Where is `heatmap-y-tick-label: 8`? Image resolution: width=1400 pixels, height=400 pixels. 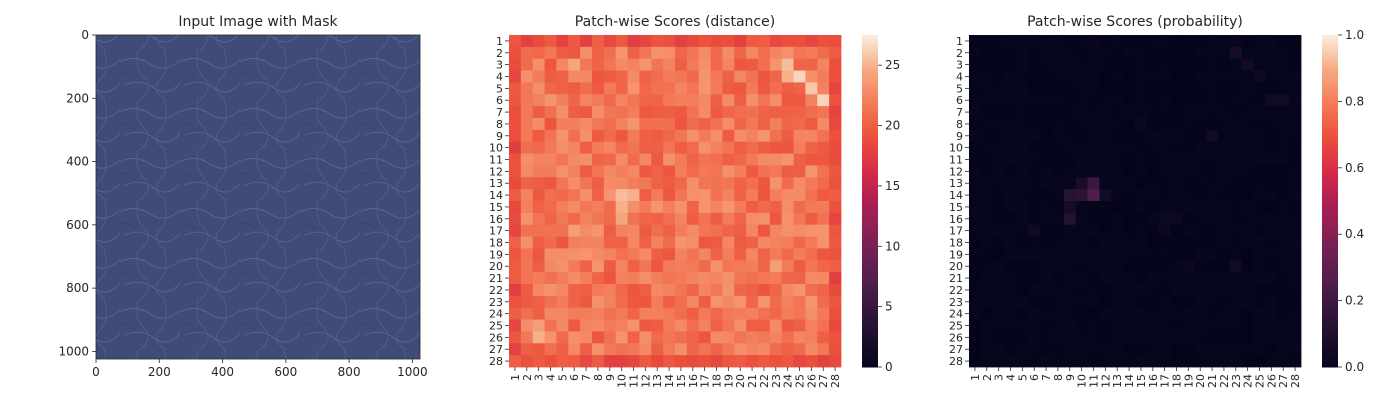
heatmap-y-tick-label: 8 is located at coordinates (499, 124).